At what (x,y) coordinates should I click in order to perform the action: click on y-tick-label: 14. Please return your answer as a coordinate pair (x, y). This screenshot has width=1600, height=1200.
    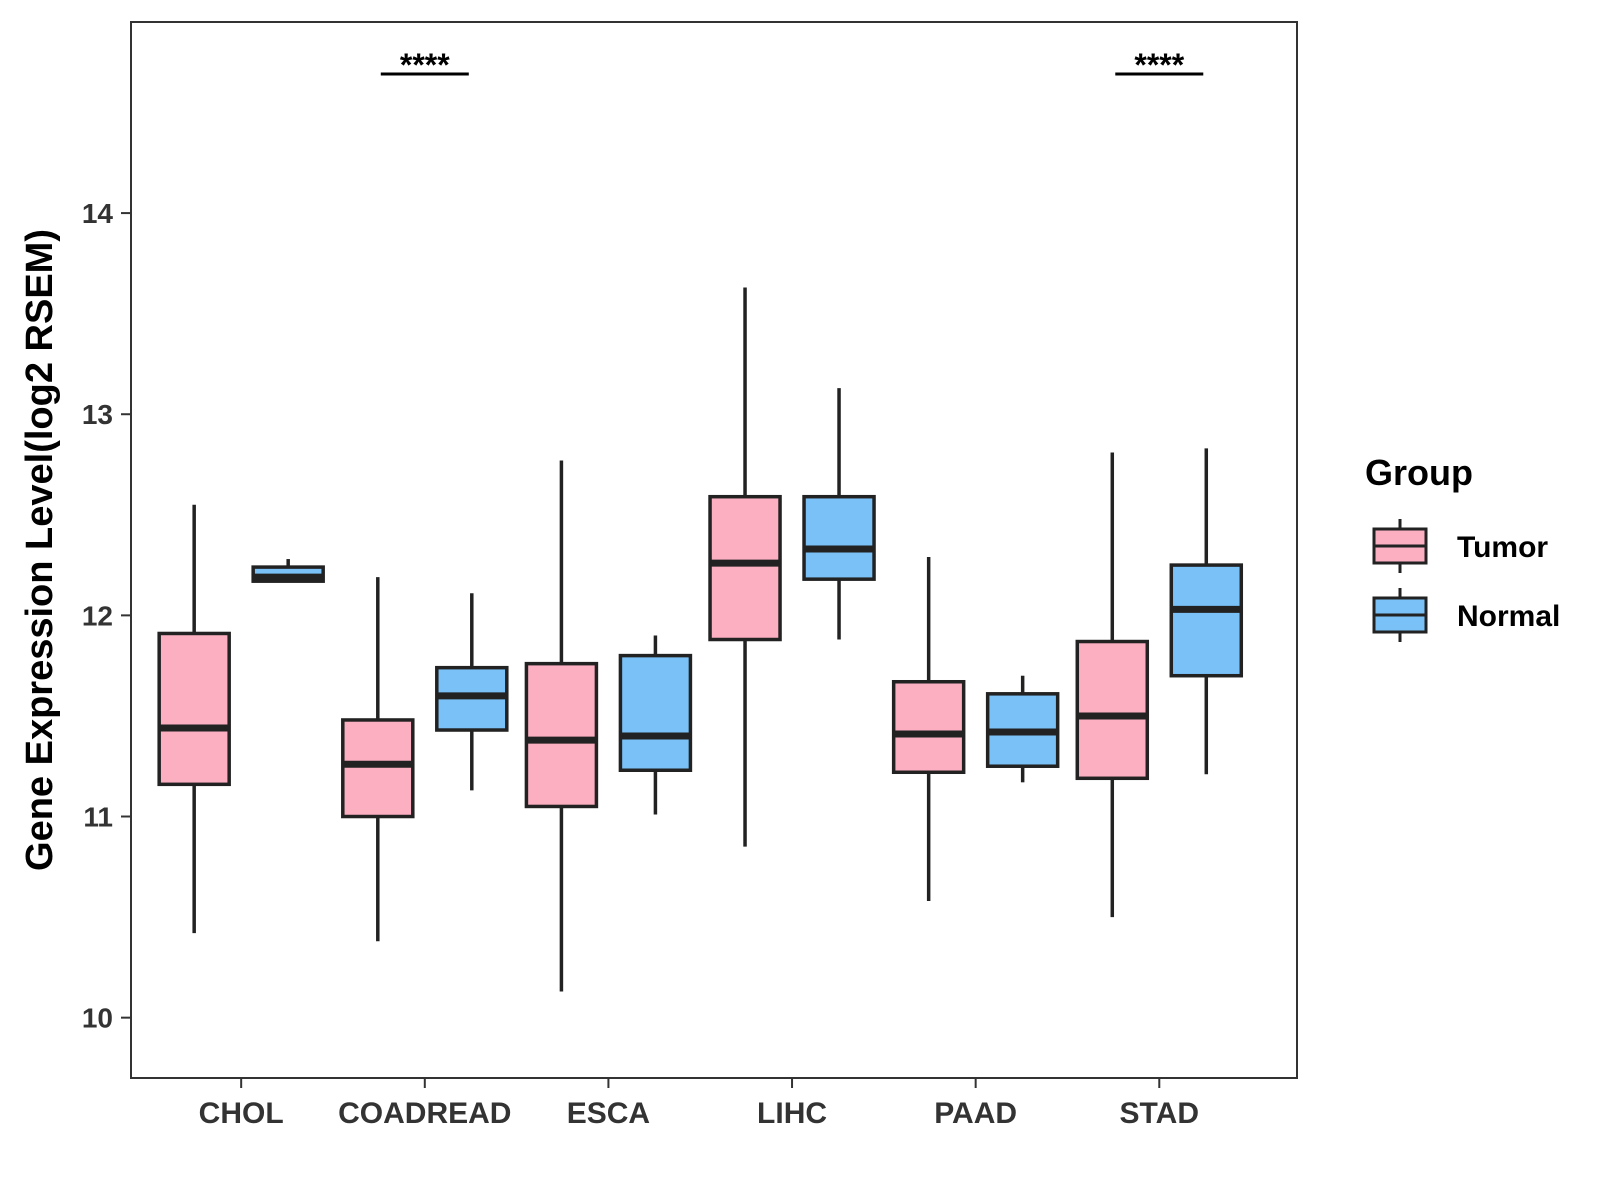
    Looking at the image, I should click on (98, 213).